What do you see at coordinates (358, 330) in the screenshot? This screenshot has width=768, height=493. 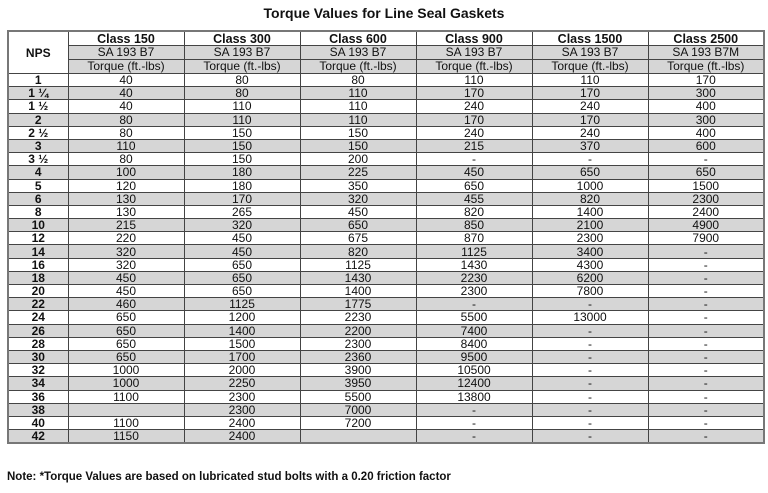 I see `torque-cell: 2200` at bounding box center [358, 330].